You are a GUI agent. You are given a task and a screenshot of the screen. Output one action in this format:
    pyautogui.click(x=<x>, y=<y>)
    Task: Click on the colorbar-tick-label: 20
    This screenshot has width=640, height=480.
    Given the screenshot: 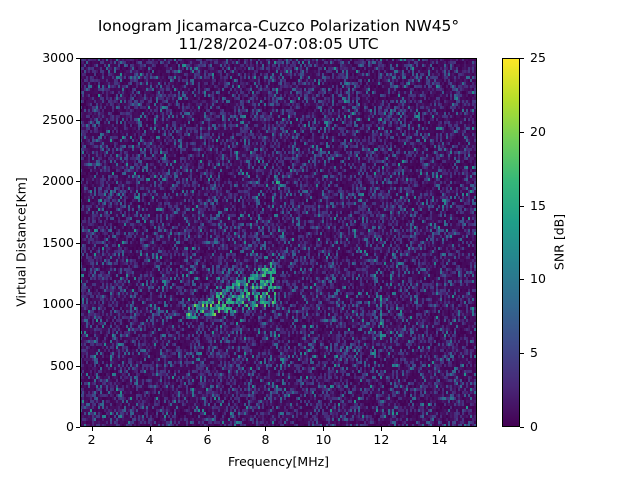 What is the action you would take?
    pyautogui.click(x=538, y=131)
    